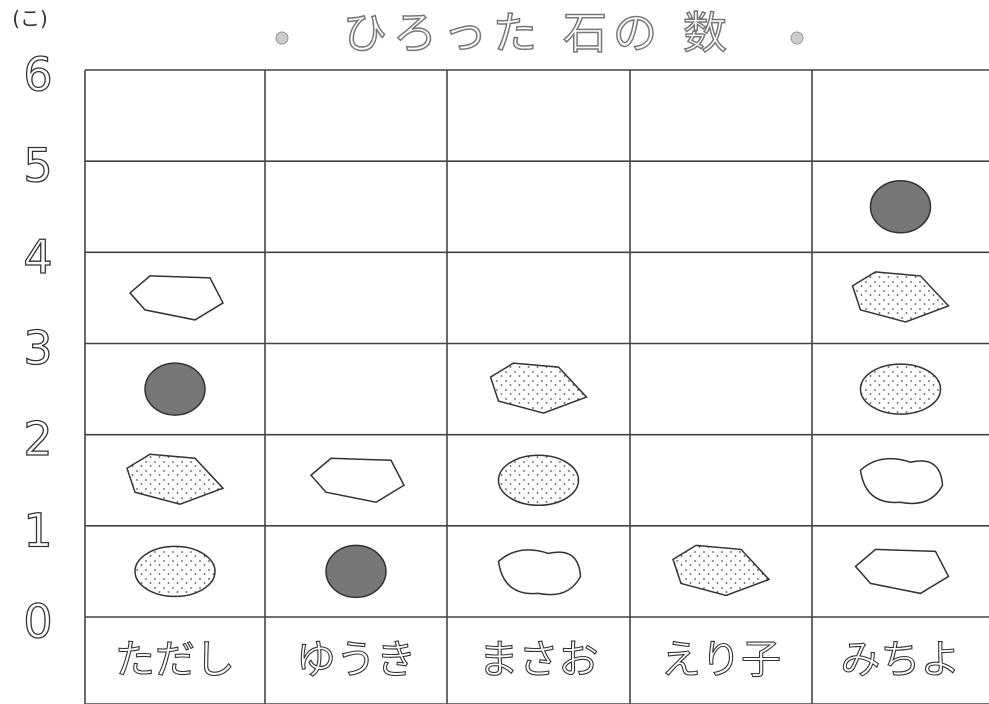 The image size is (989, 704). I want to click on y-tick-label: 1, so click(37, 530).